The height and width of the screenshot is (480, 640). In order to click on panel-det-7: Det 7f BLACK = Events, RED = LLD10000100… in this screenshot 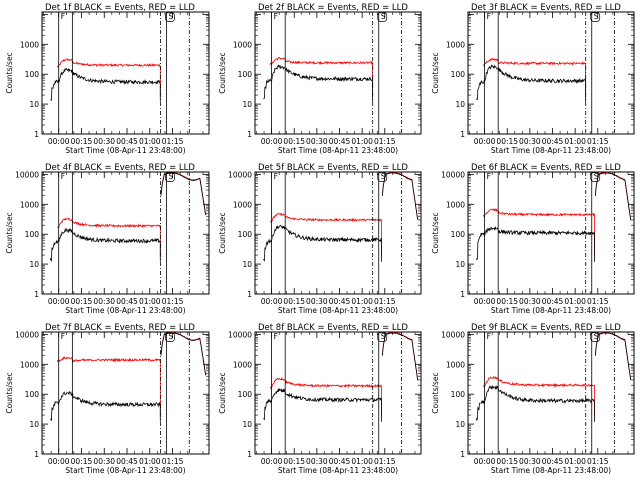, I will do `click(107, 399)`.